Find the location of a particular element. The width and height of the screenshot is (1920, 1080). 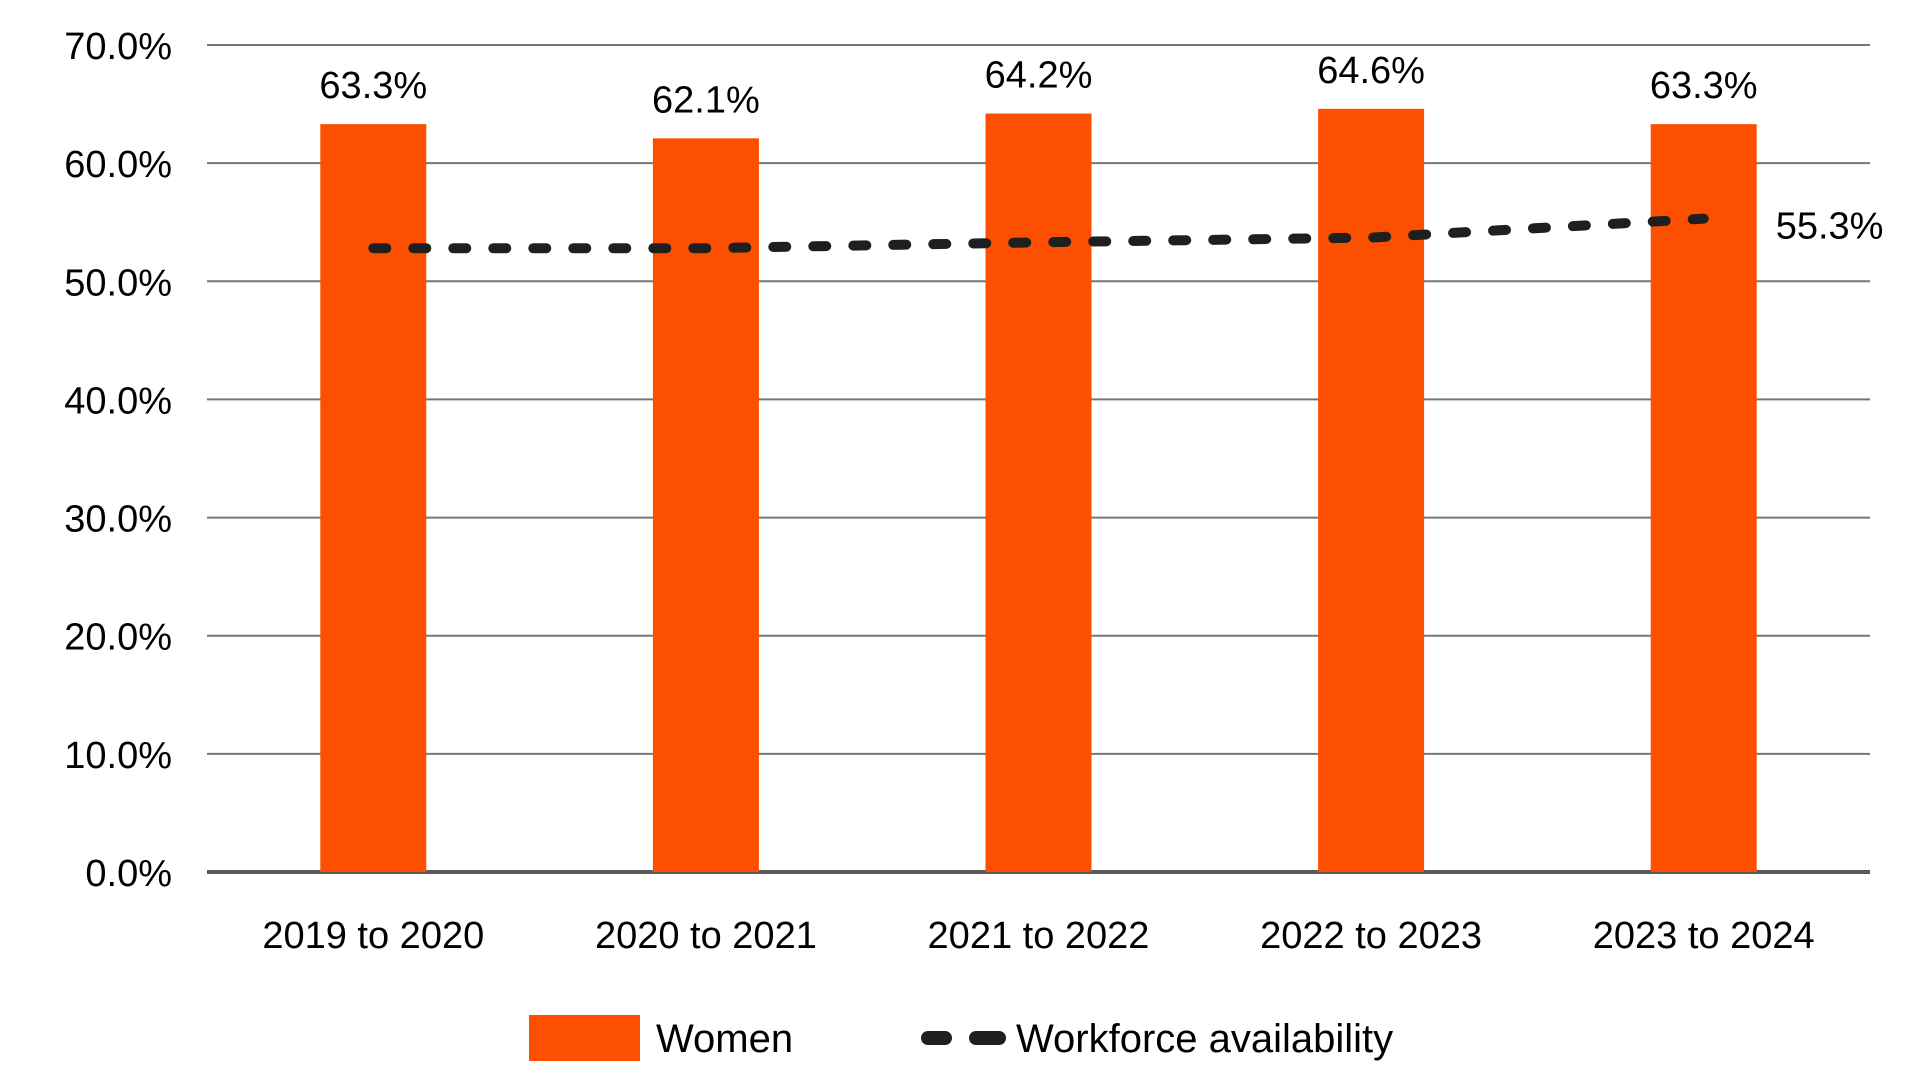

y-tick-label: 20.0% is located at coordinates (118, 638).